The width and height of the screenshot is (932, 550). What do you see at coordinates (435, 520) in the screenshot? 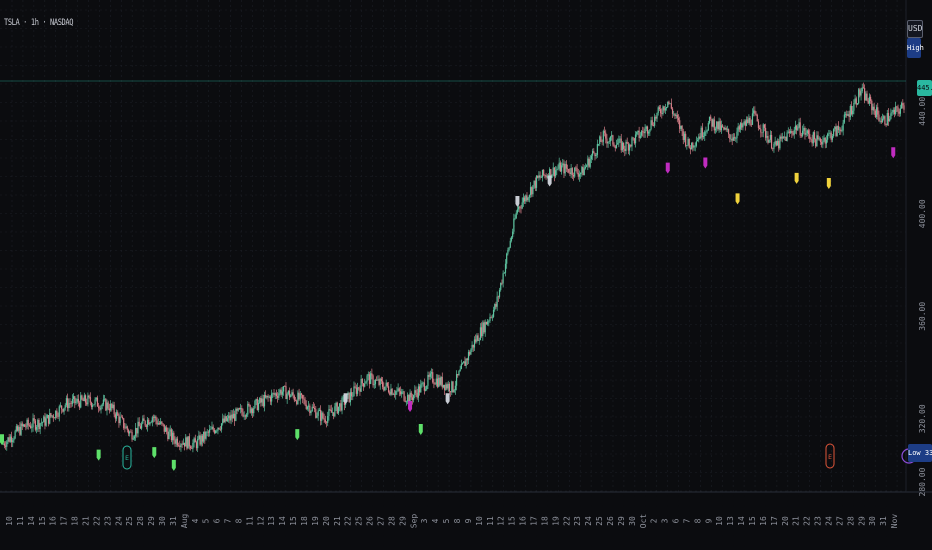
I see `time-tick-label: 4` at bounding box center [435, 520].